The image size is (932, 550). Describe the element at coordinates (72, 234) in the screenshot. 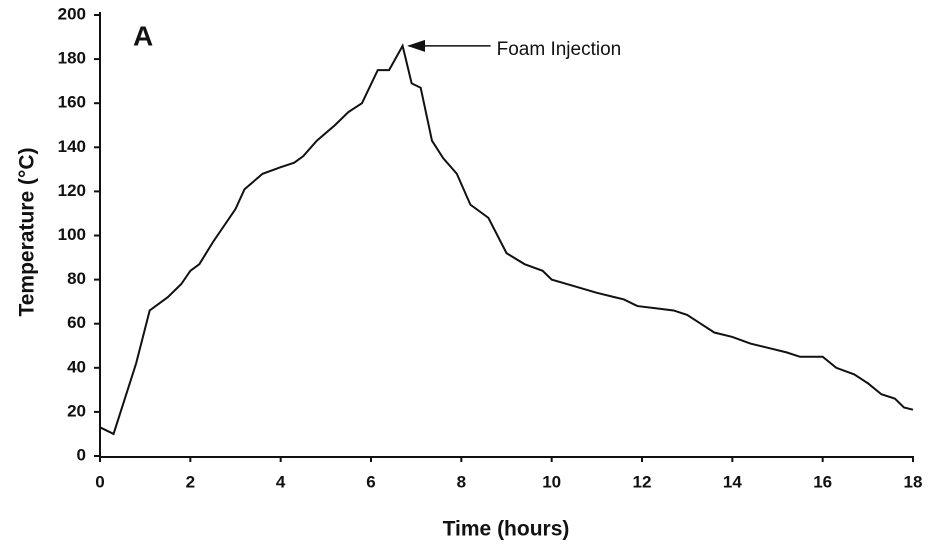

I see `y-tick-label: 100` at that location.